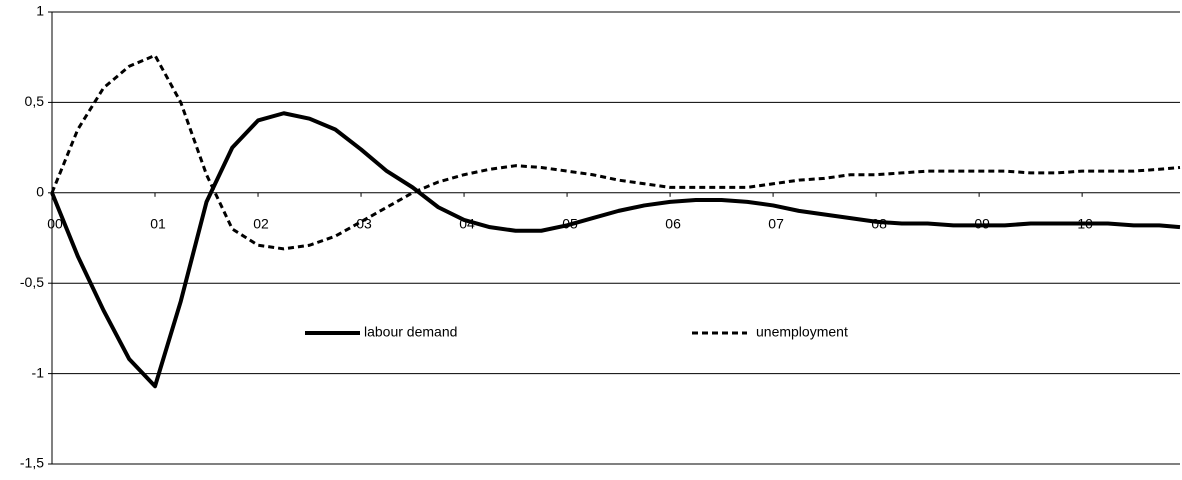 Image resolution: width=1182 pixels, height=480 pixels. What do you see at coordinates (32, 282) in the screenshot?
I see `y-tick-label: -0,5` at bounding box center [32, 282].